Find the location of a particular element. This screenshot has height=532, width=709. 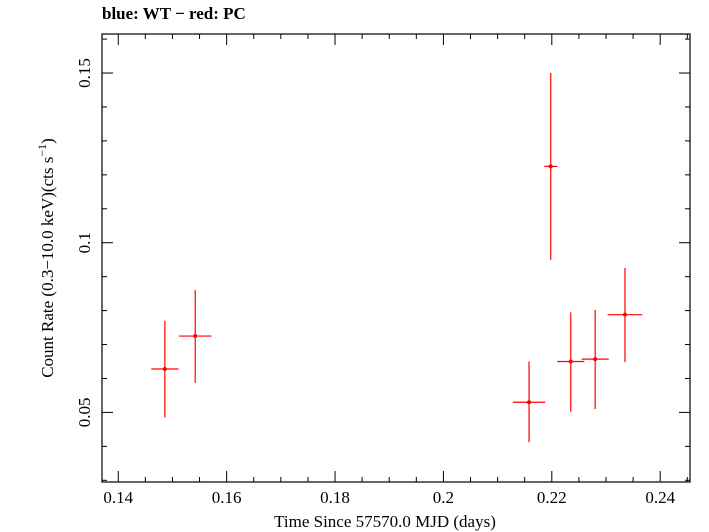

chart-title: blue: WT − red: PC is located at coordinates (174, 13).